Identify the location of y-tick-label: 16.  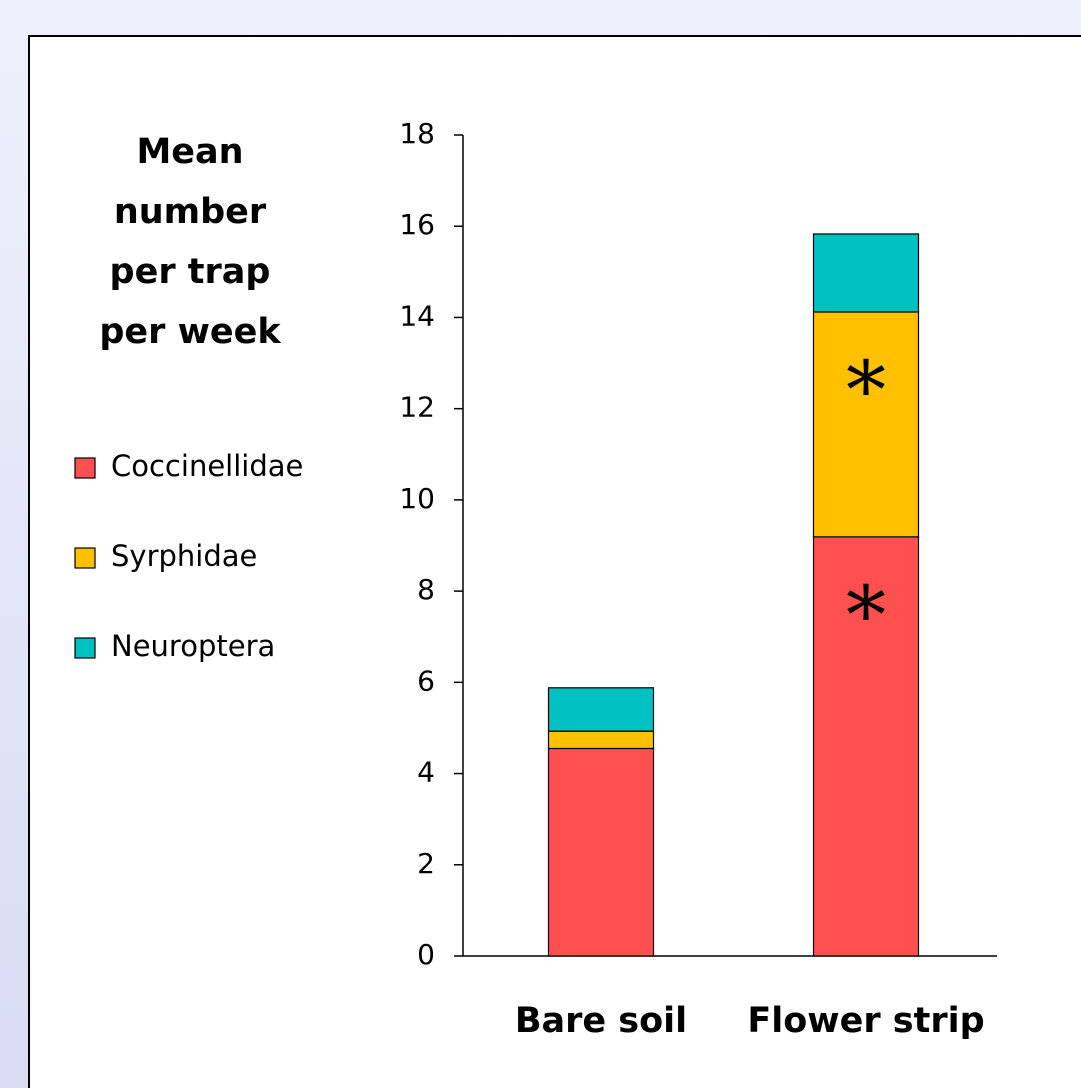
(417, 224).